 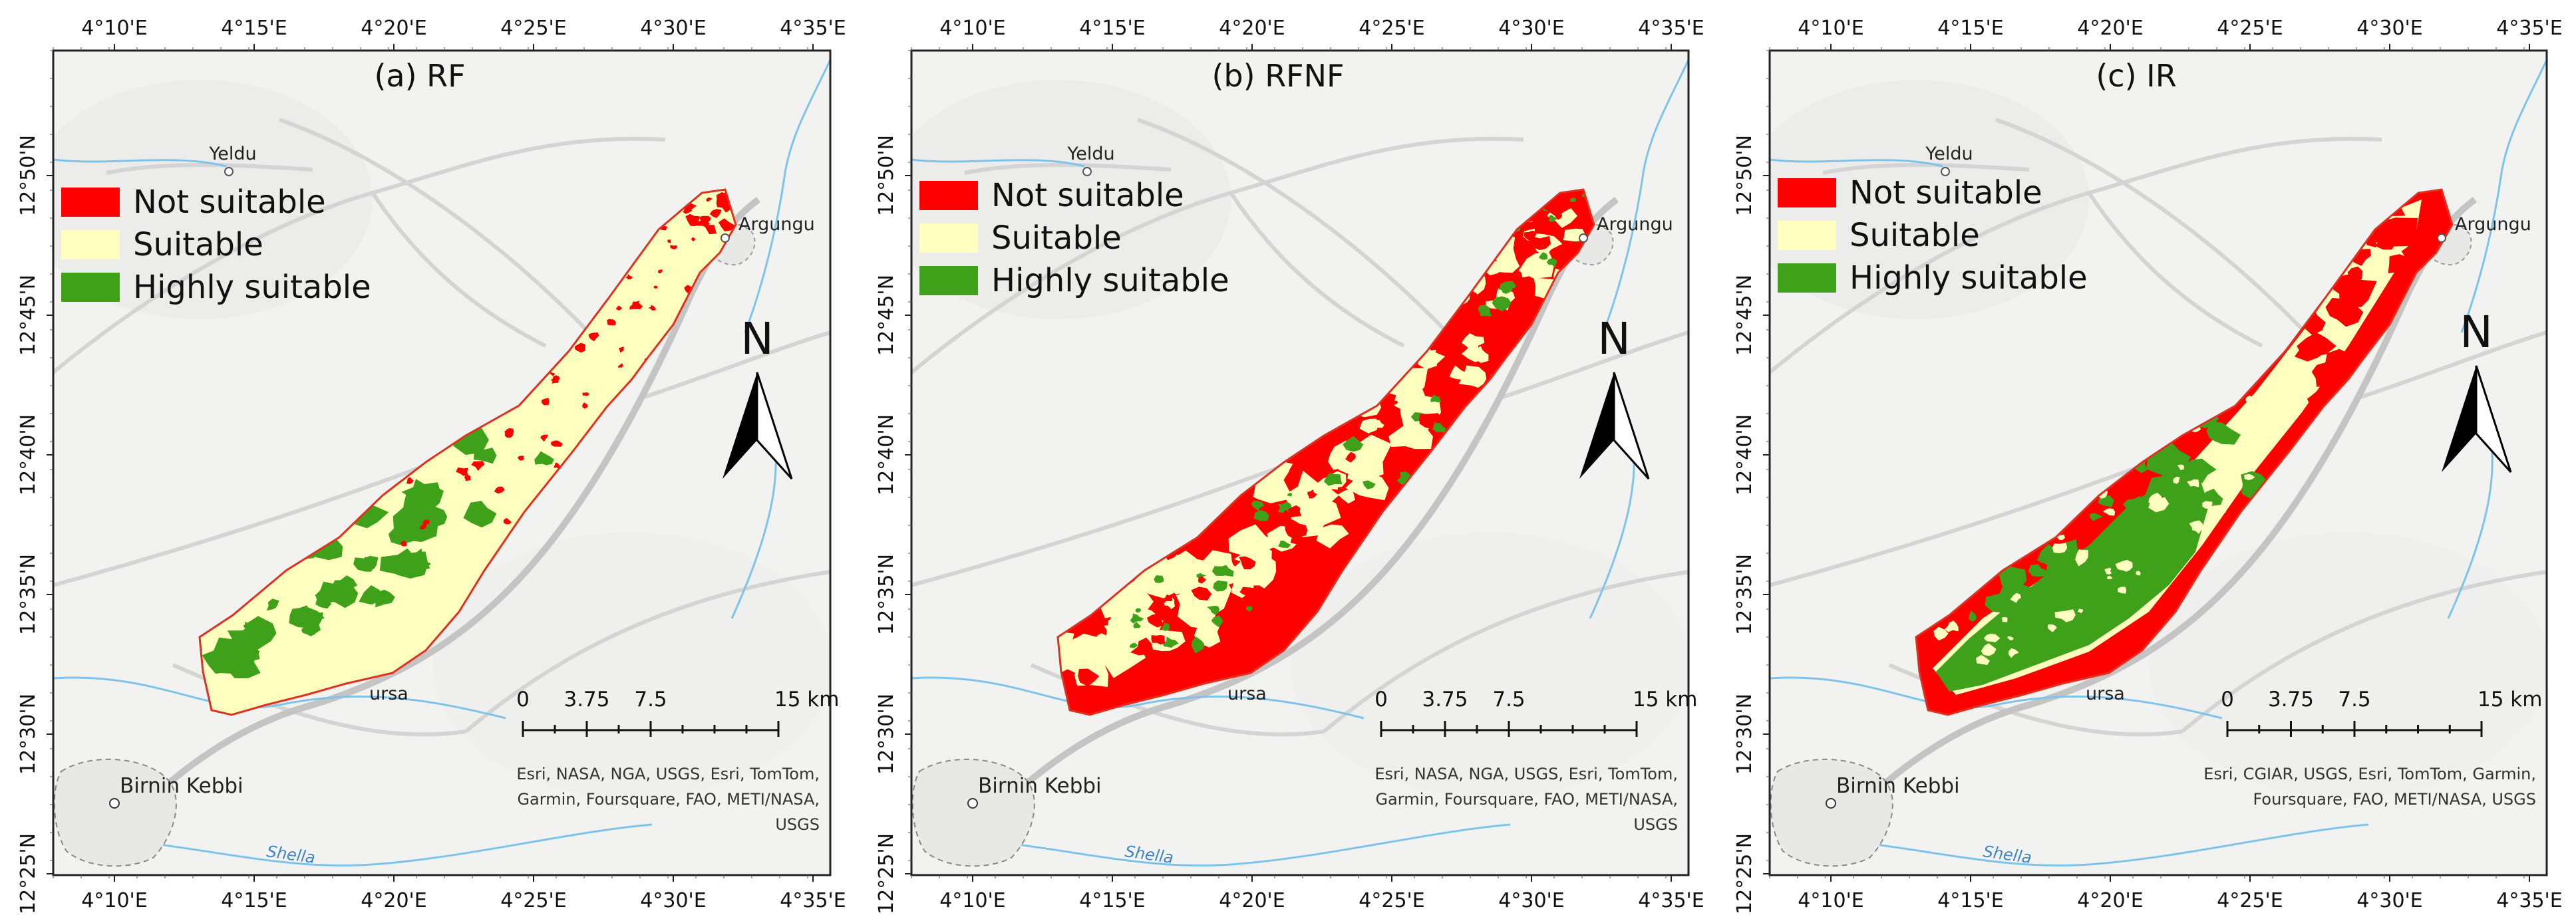 I want to click on legend-label: Suitable, so click(x=198, y=244).